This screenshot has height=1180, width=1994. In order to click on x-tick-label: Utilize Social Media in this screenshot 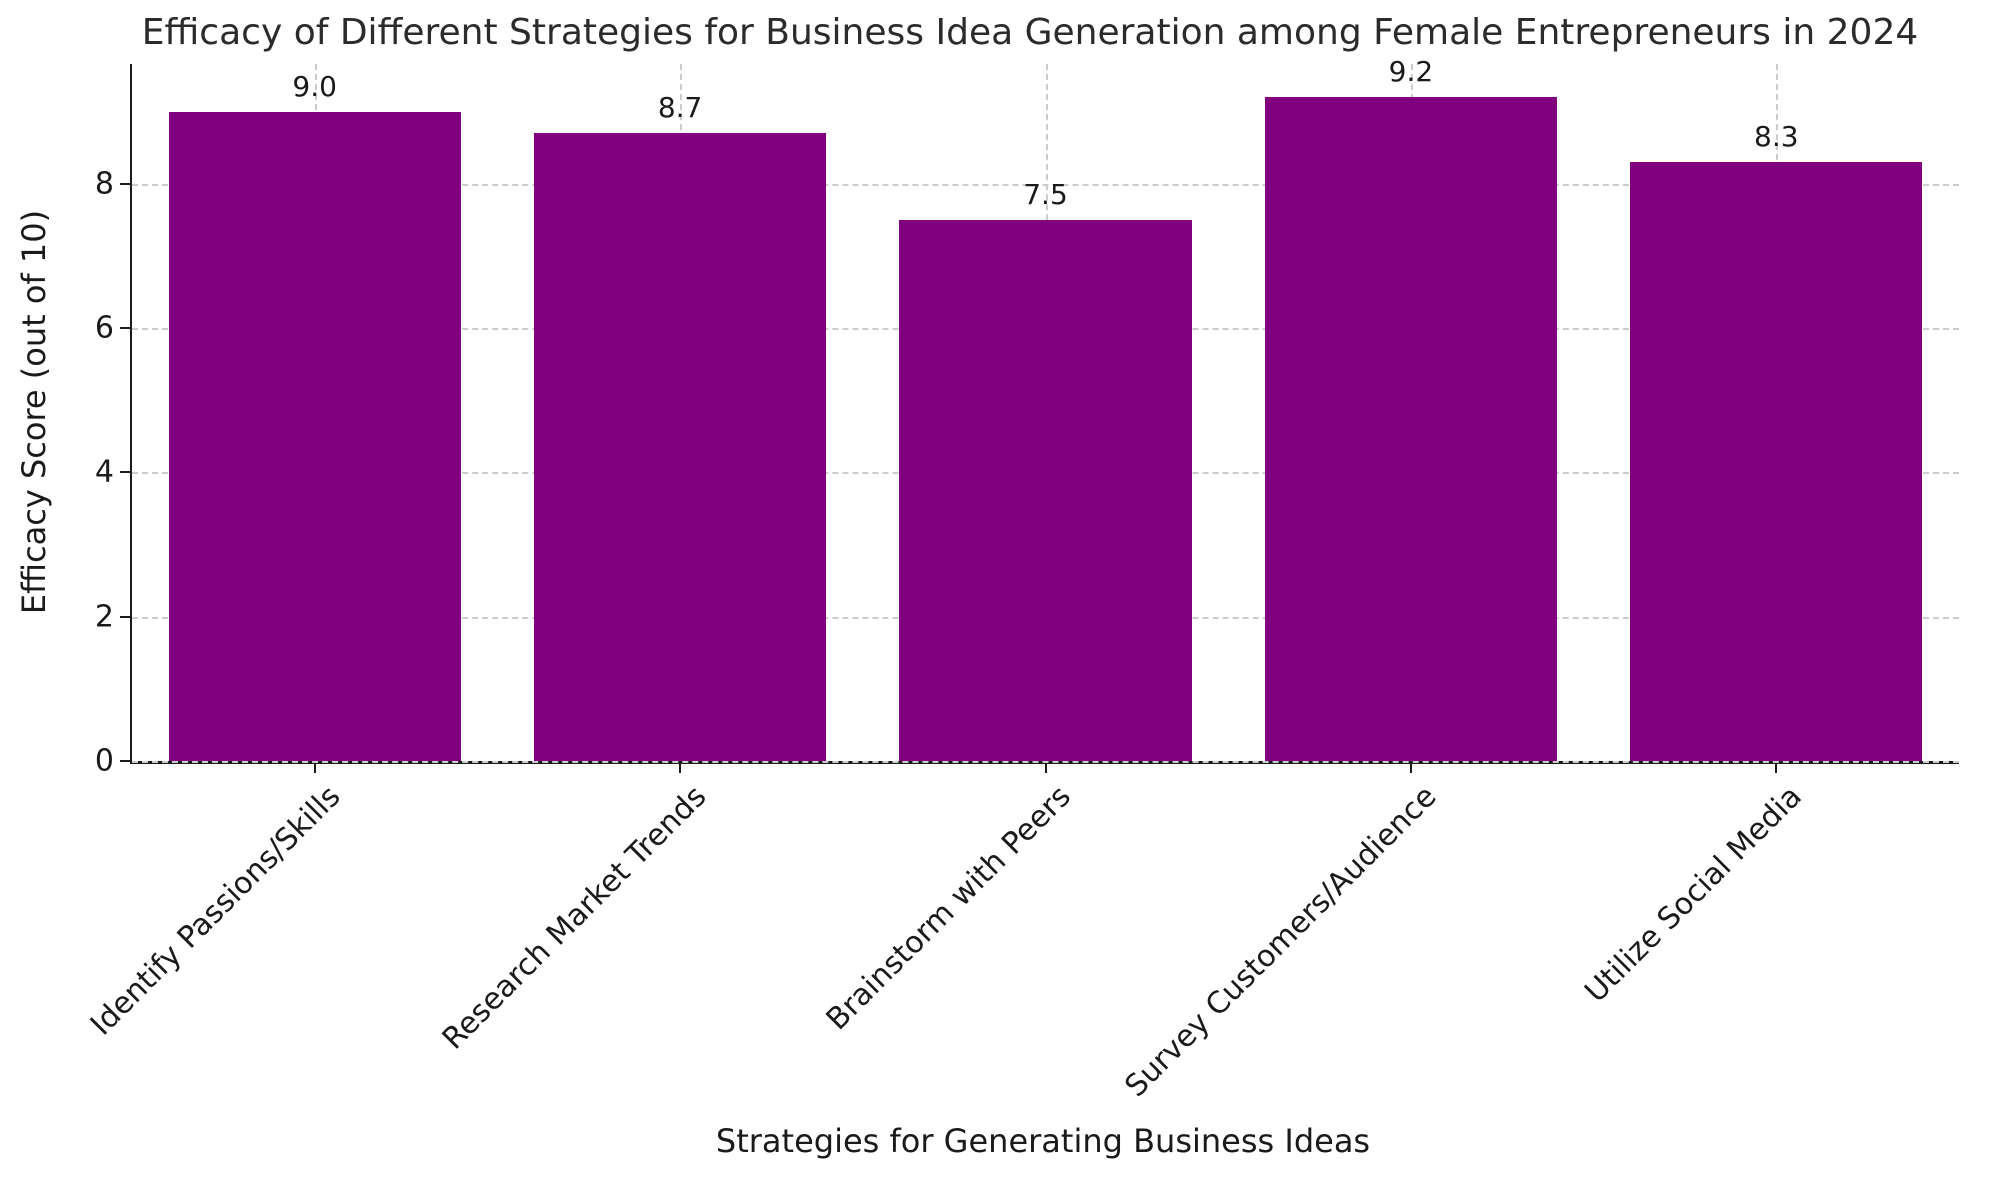, I will do `click(1694, 894)`.